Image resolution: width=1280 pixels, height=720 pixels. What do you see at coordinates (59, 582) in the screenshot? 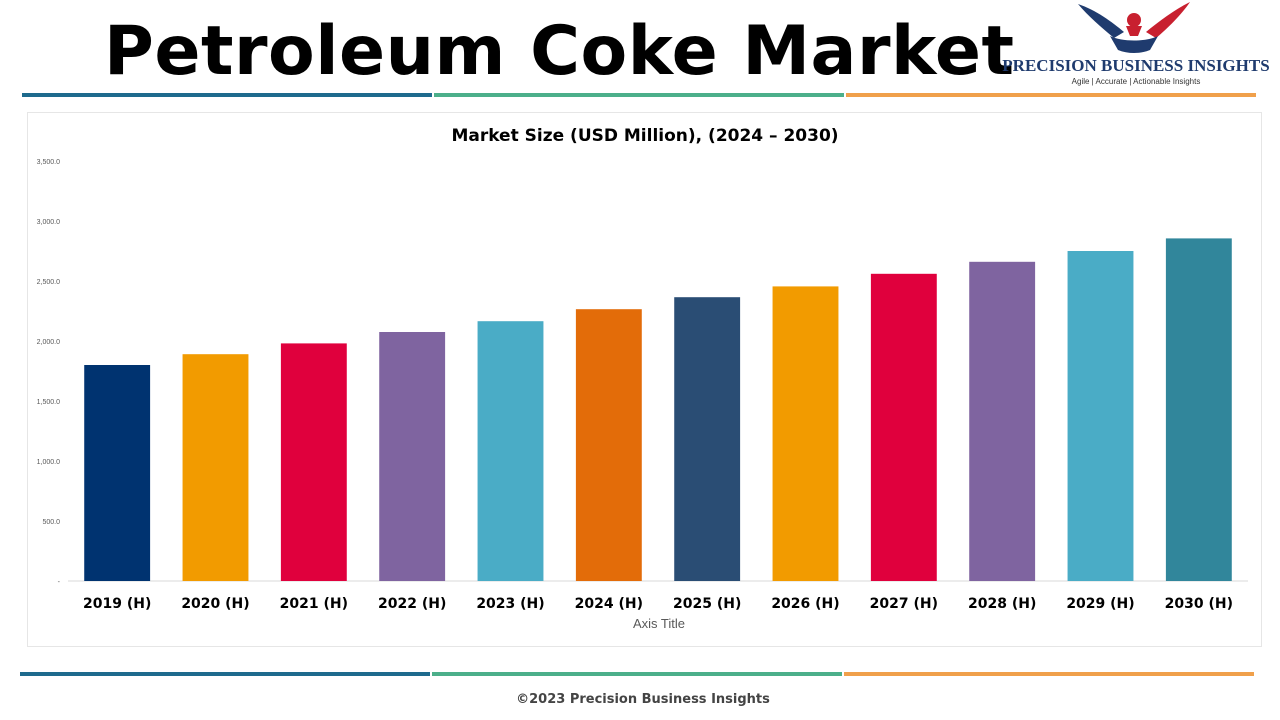
I see `y-tick-label: -` at bounding box center [59, 582].